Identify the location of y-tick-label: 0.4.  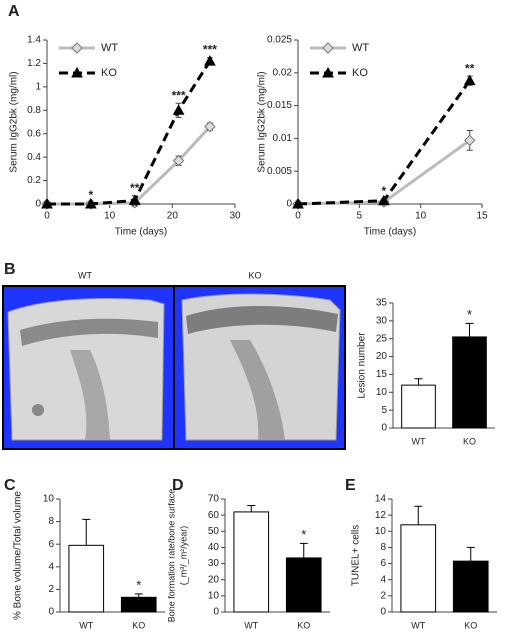
(34, 157).